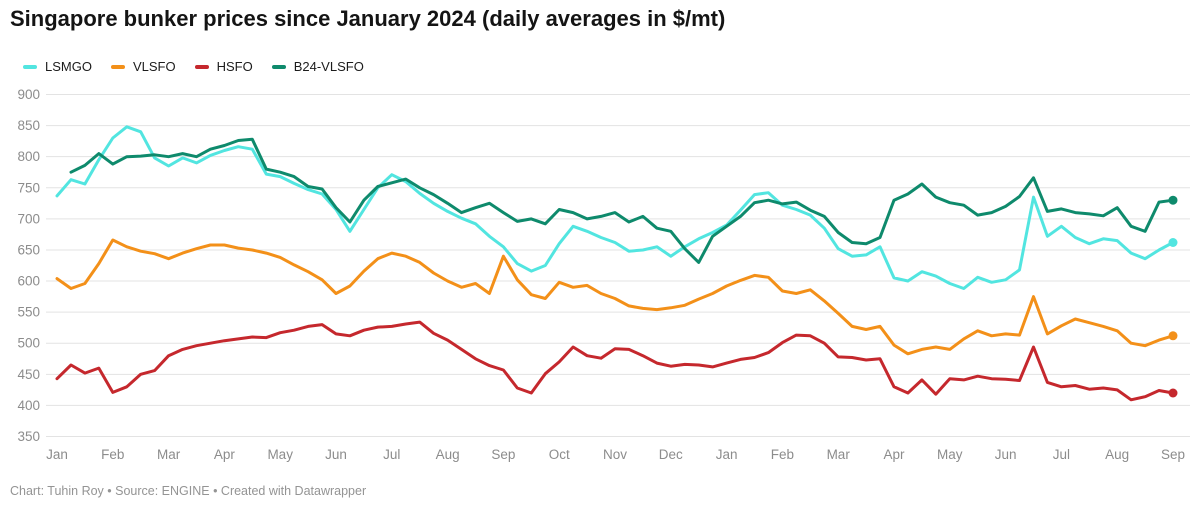 The width and height of the screenshot is (1200, 510). I want to click on legend-label: VLSFO, so click(154, 66).